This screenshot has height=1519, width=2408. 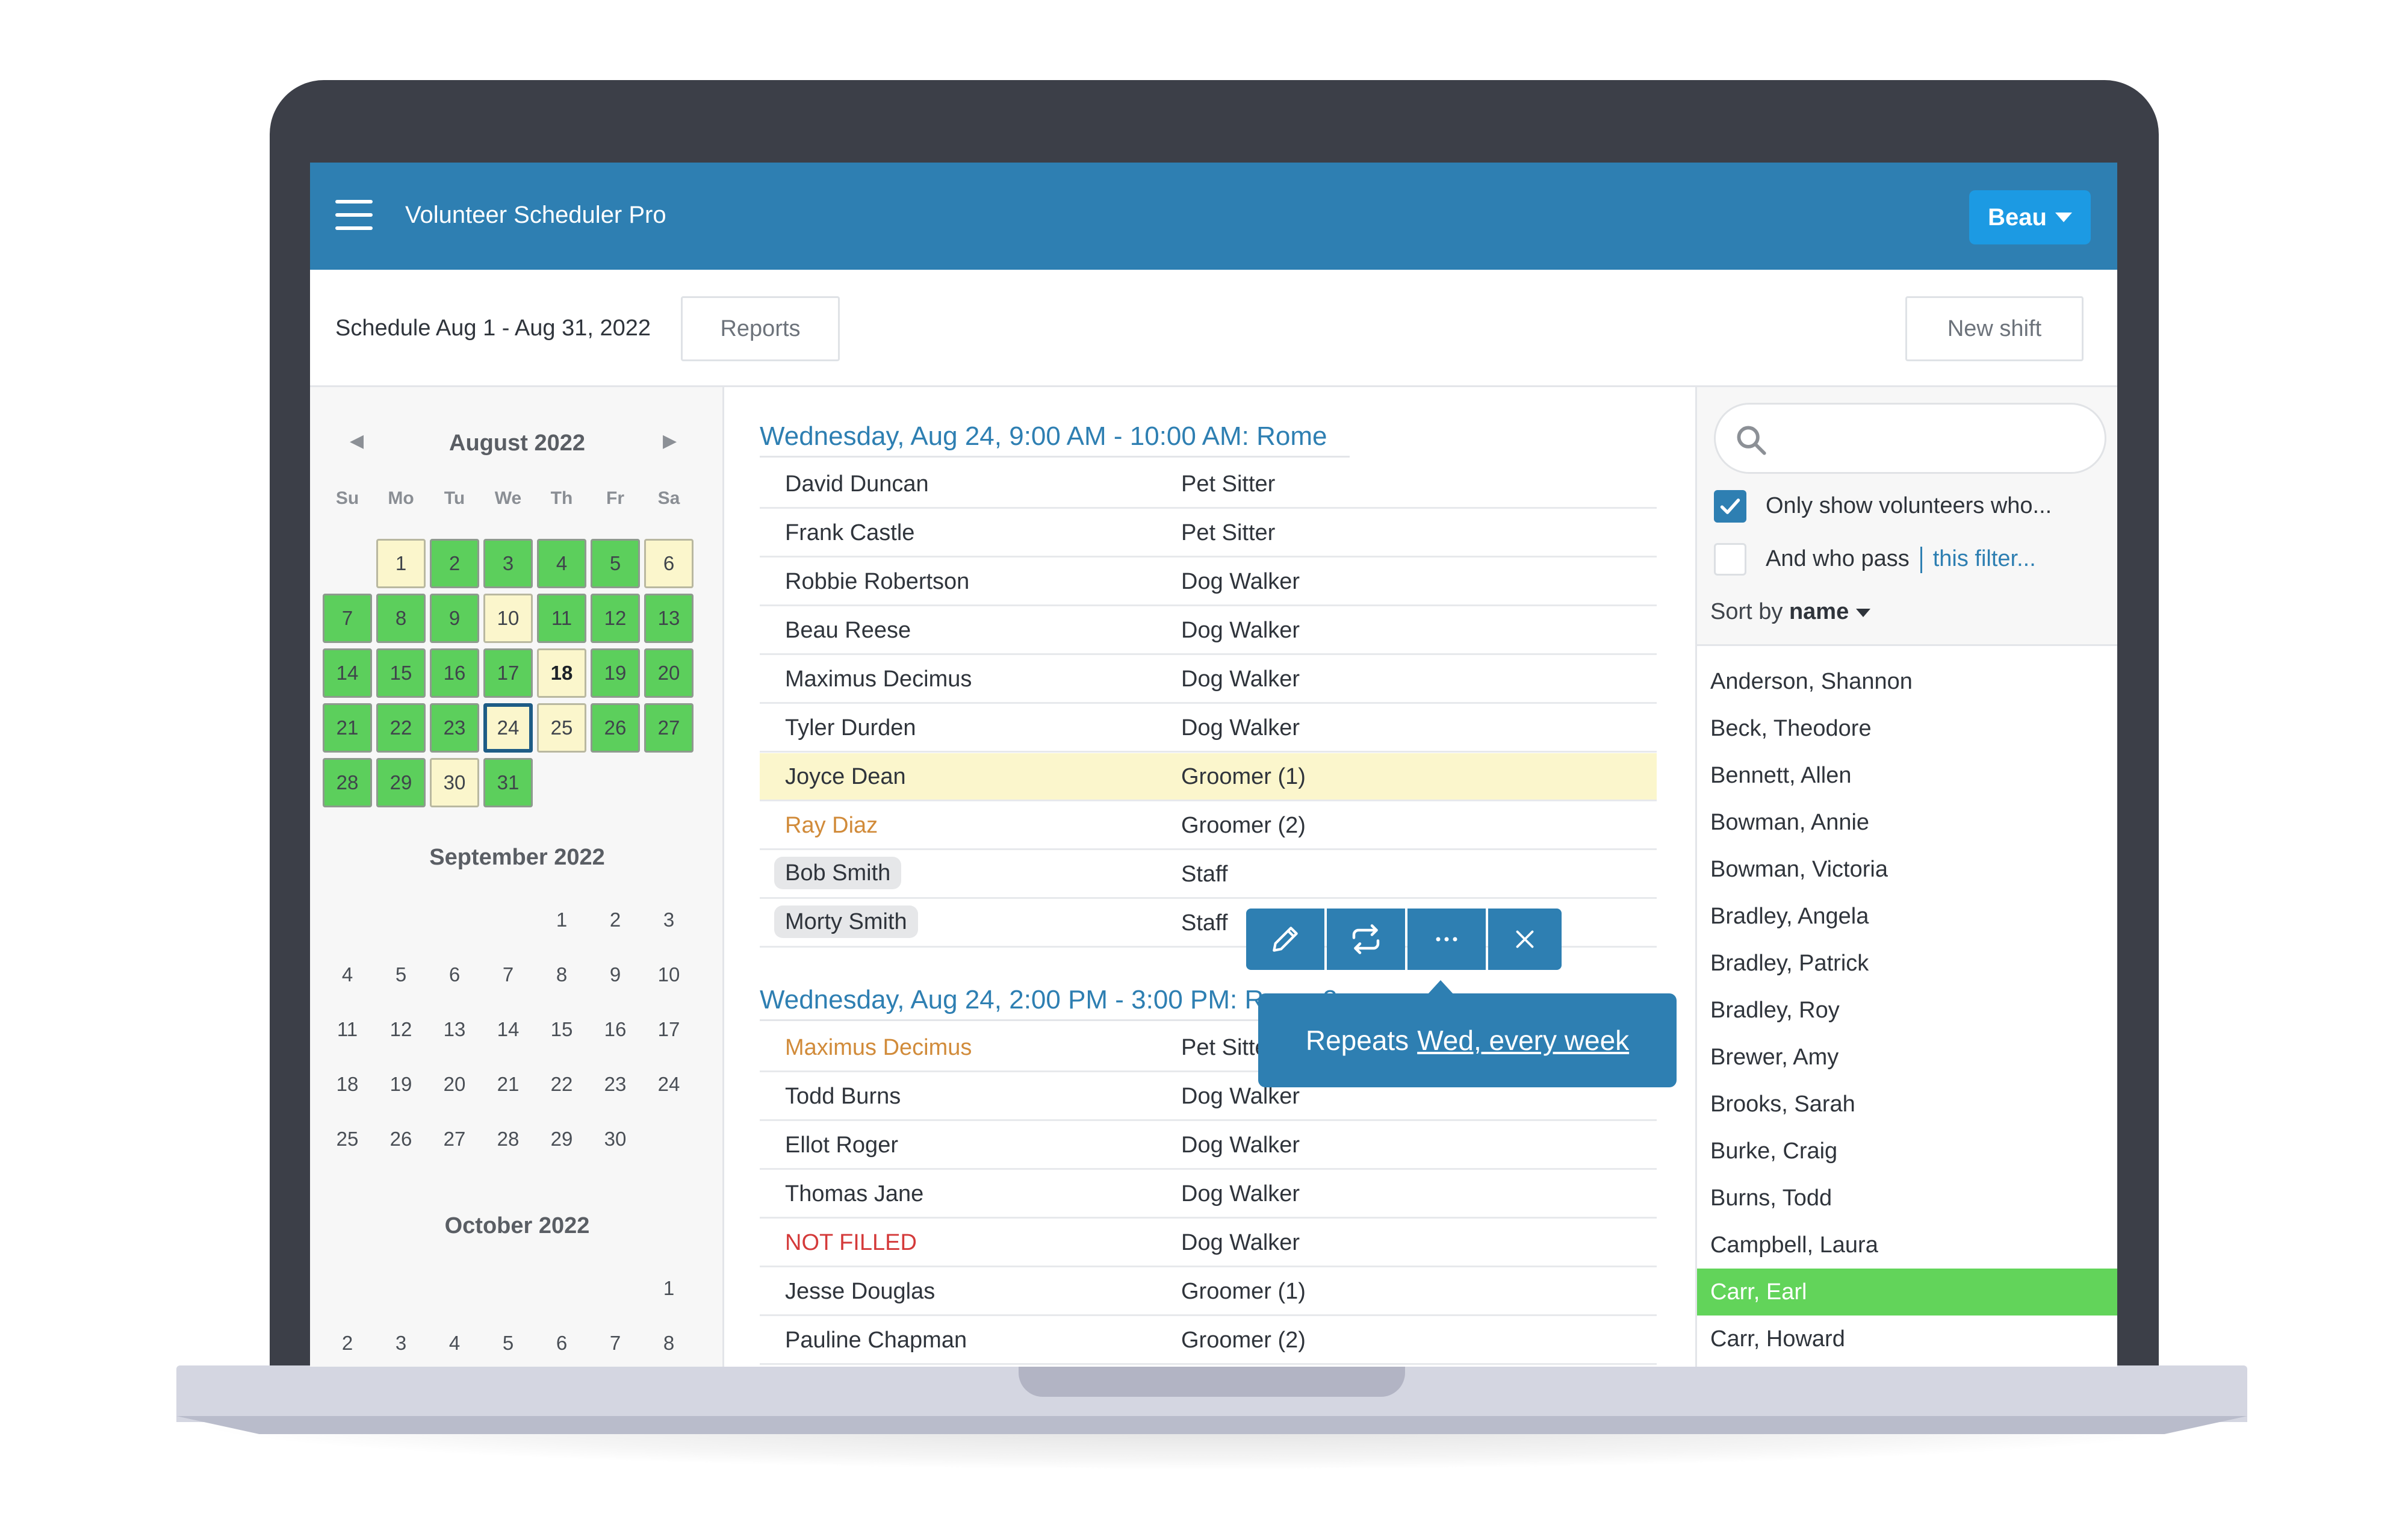 I want to click on volunteer-name: Bob Smith, so click(x=838, y=873).